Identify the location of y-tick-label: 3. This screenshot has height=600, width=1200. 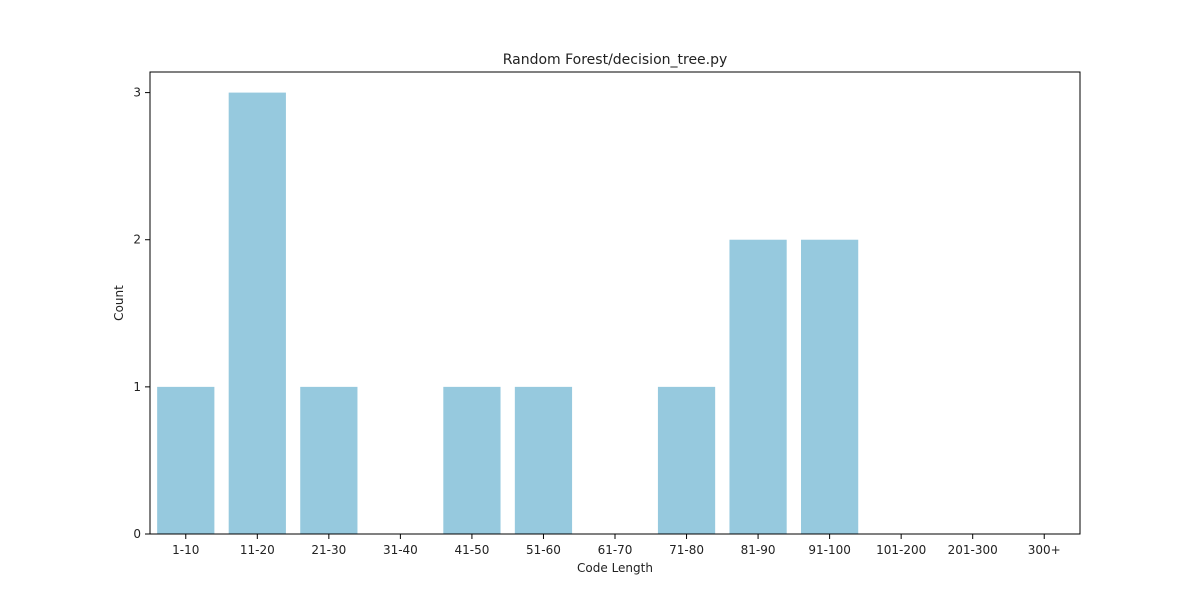
(137, 93).